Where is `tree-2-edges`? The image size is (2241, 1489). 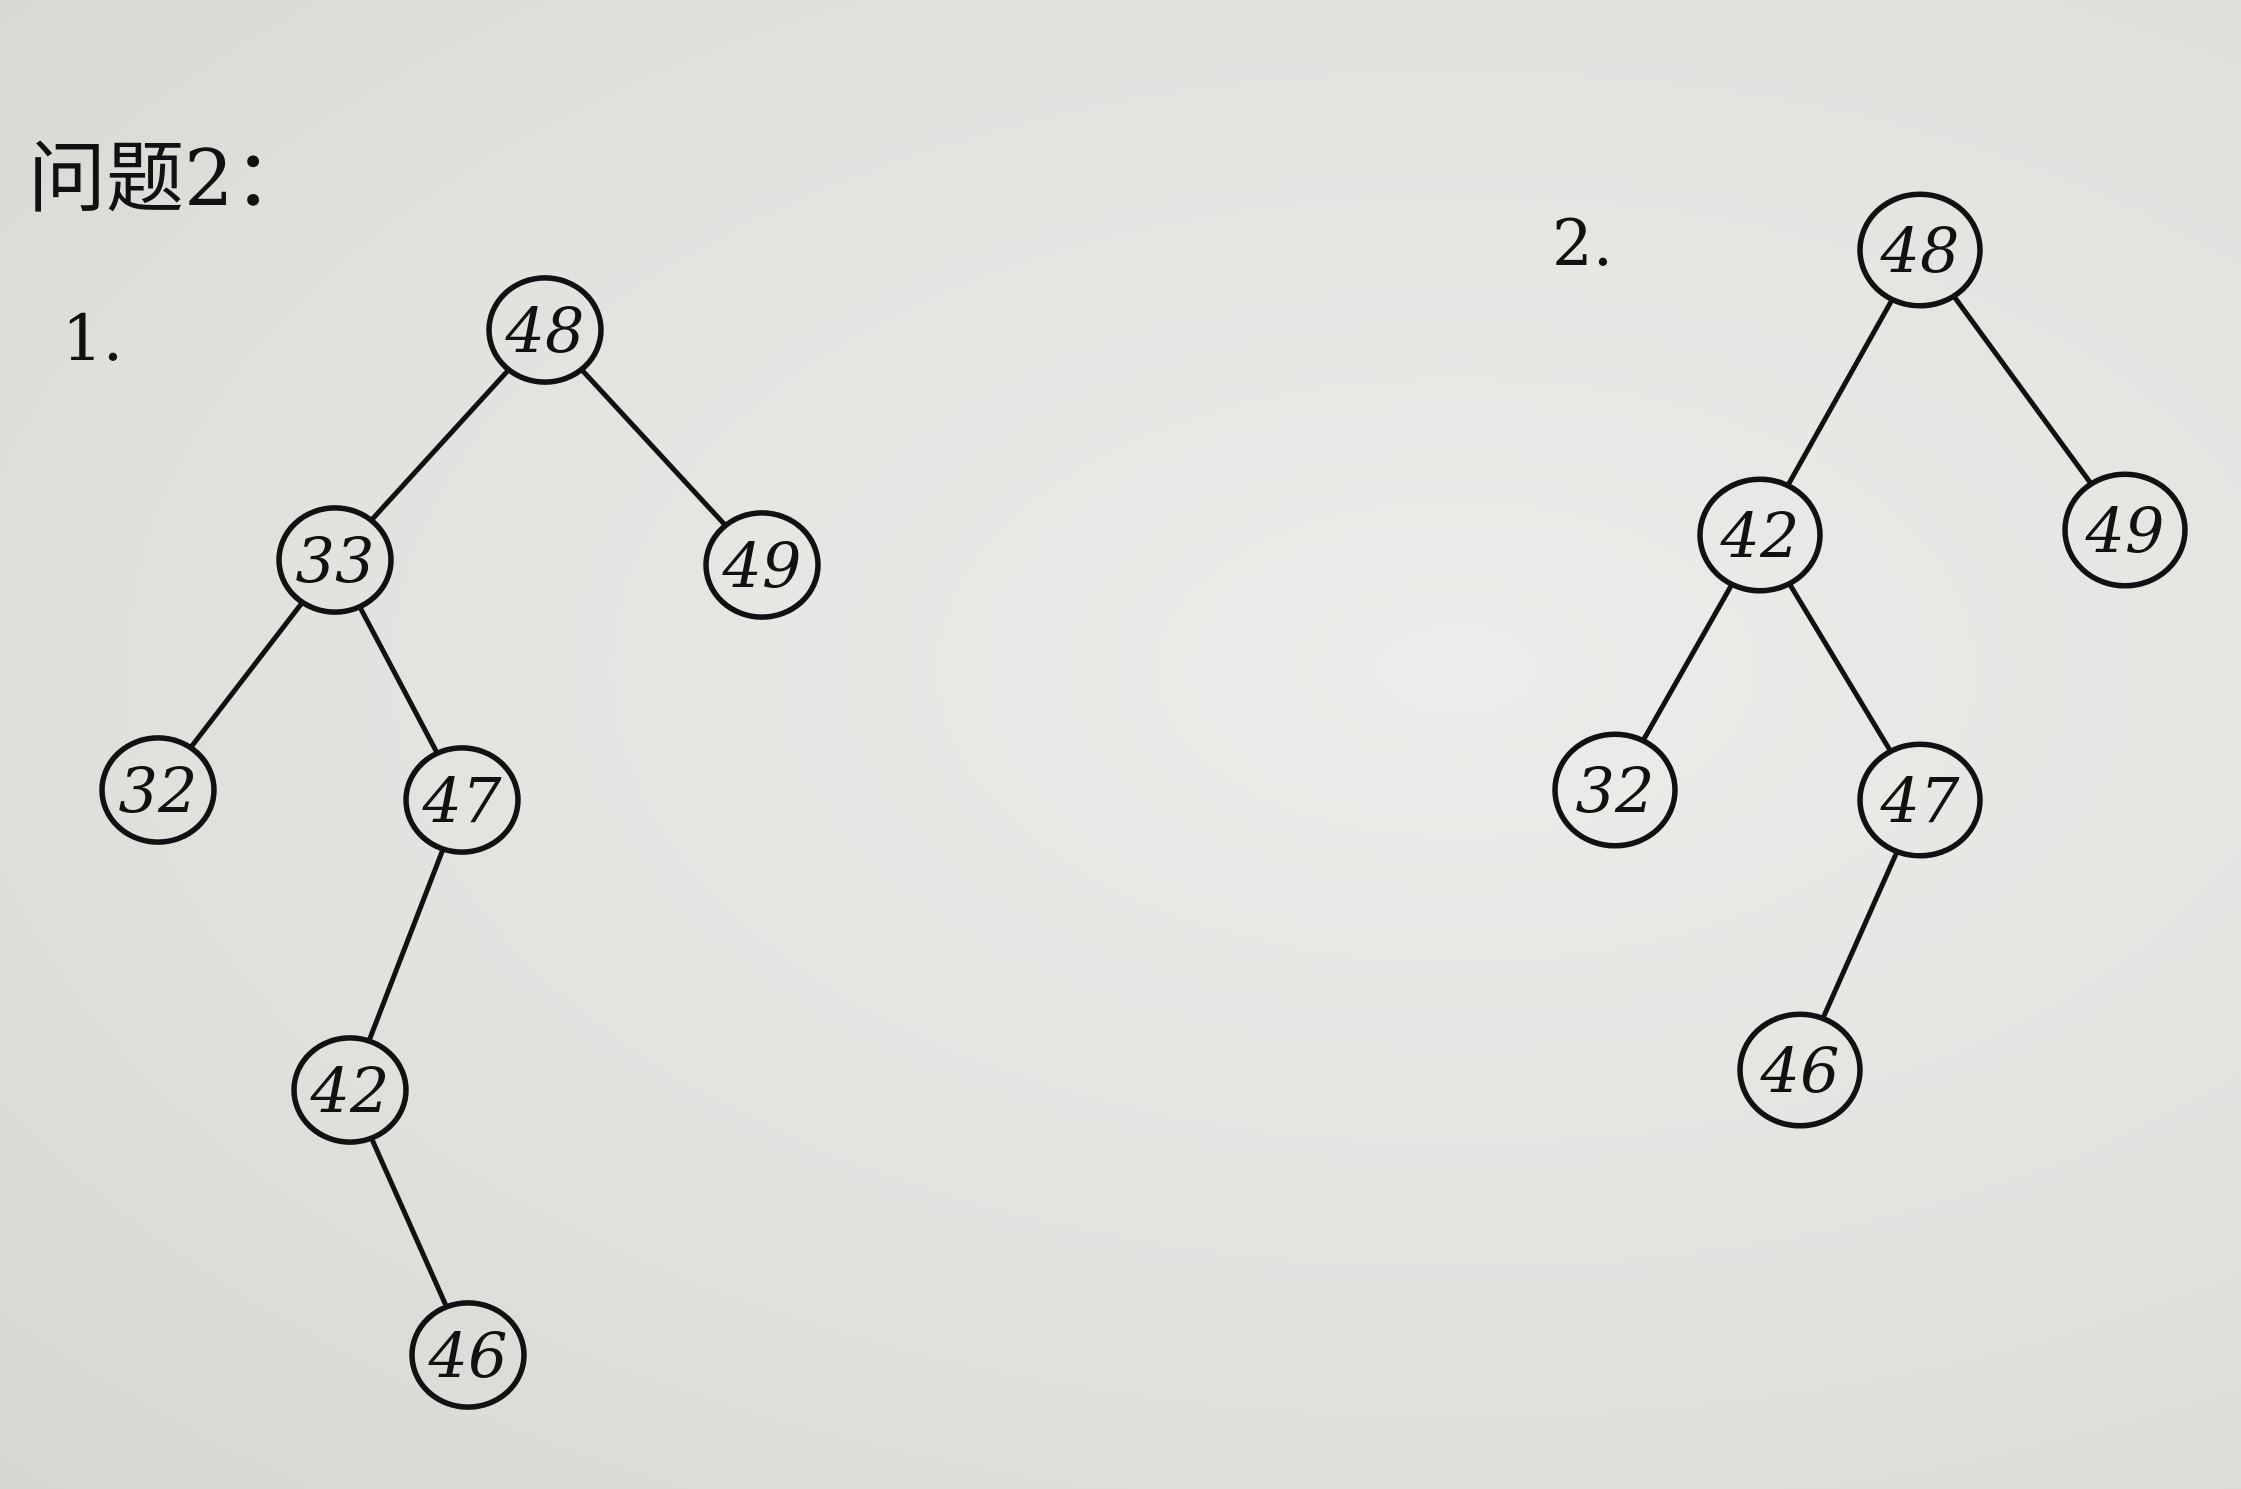
tree-2-edges is located at coordinates (1867, 656).